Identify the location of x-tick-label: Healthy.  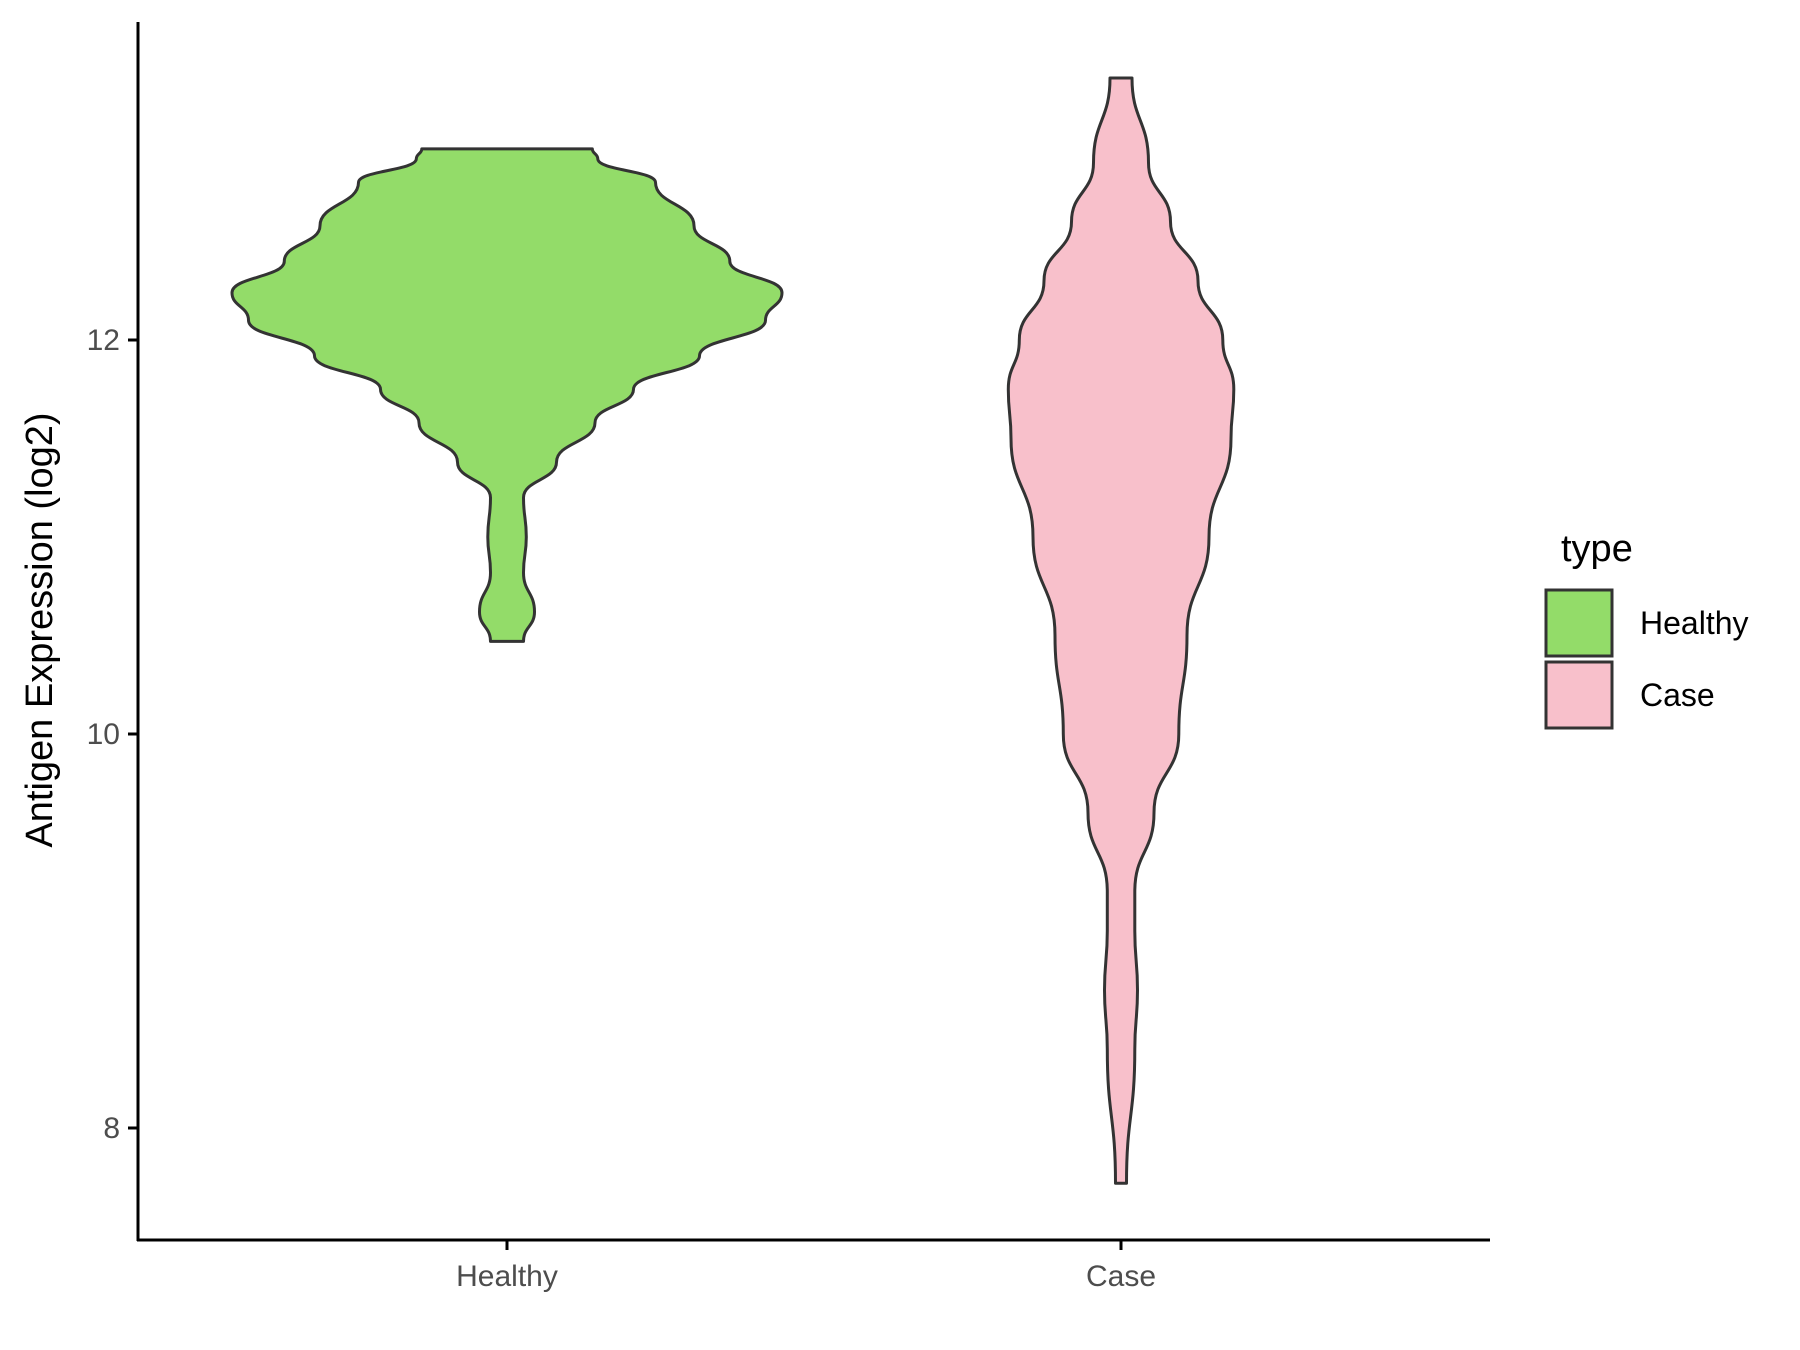
(507, 1276).